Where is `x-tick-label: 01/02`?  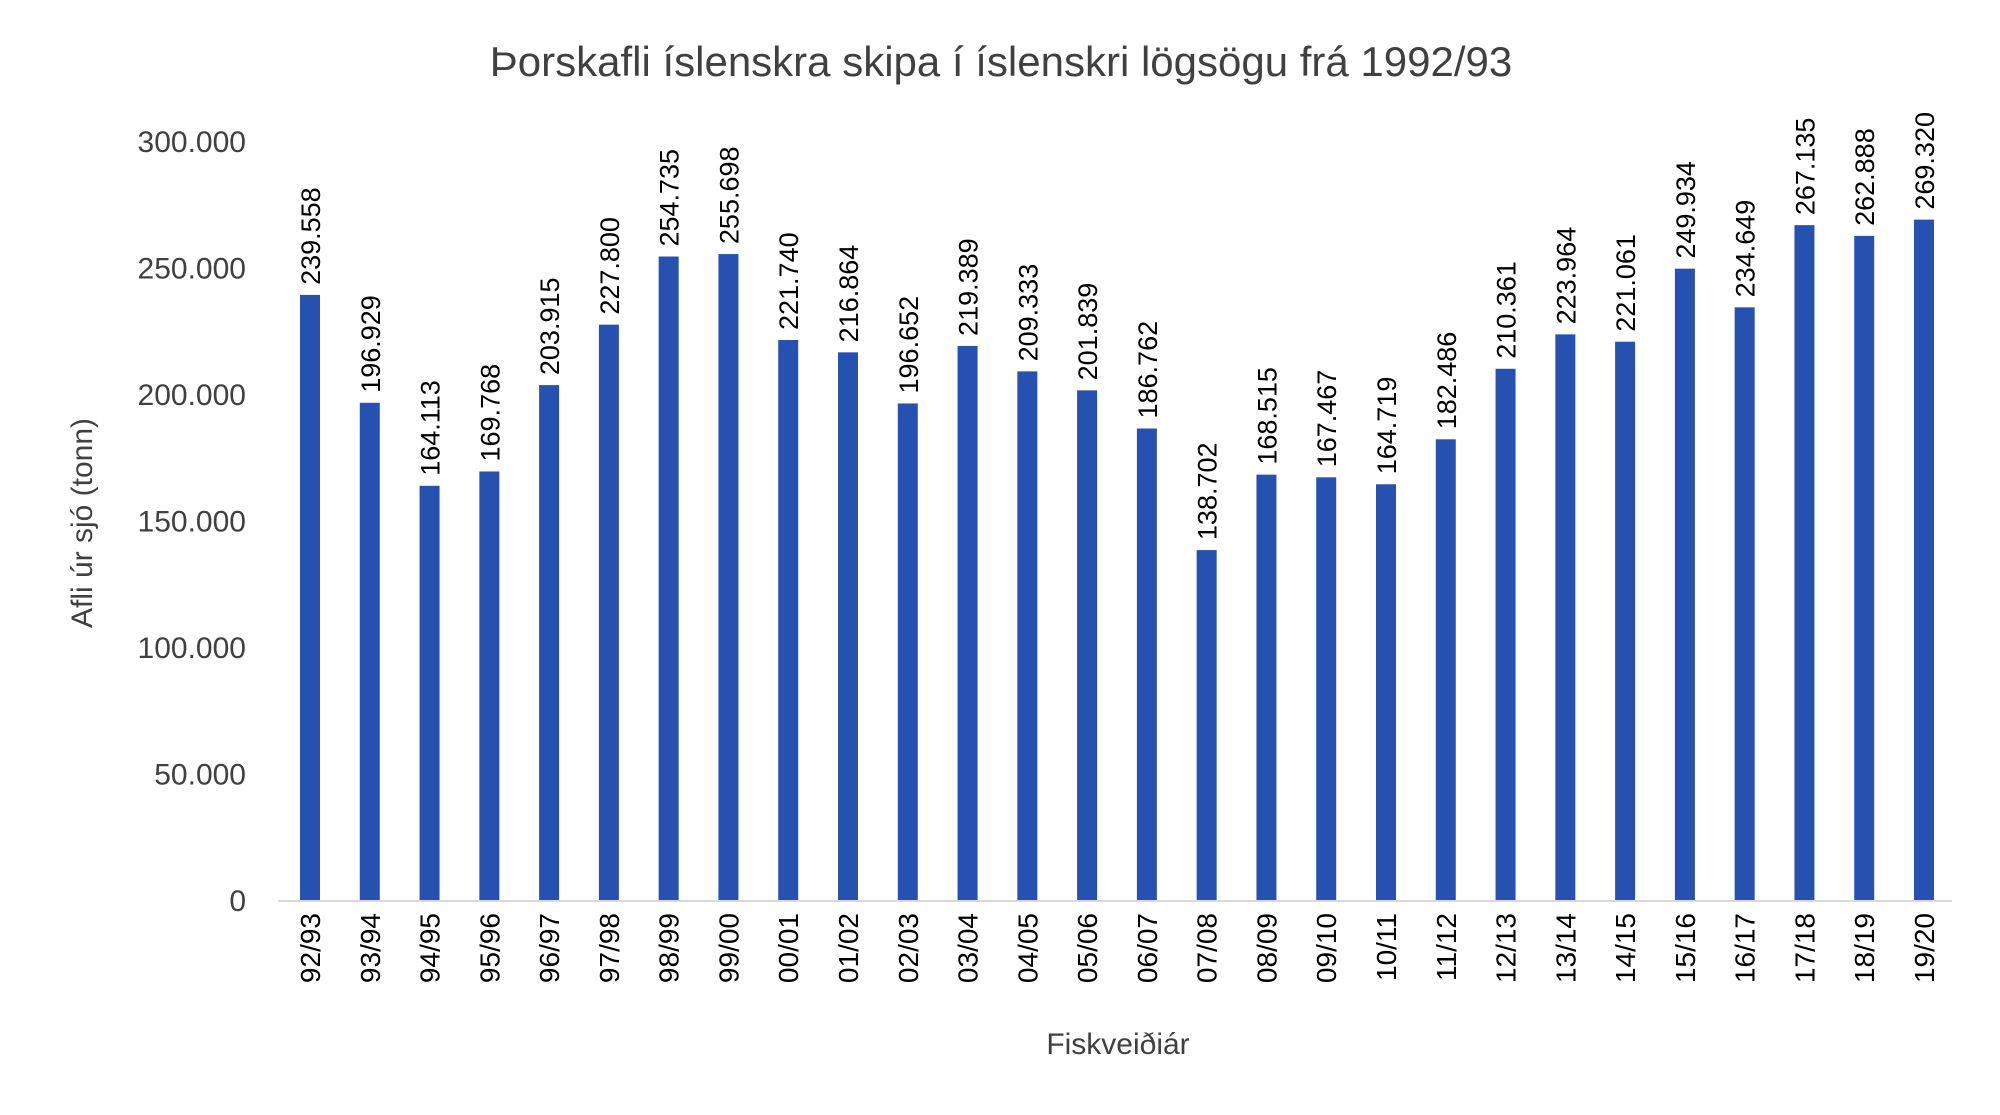 x-tick-label: 01/02 is located at coordinates (848, 948).